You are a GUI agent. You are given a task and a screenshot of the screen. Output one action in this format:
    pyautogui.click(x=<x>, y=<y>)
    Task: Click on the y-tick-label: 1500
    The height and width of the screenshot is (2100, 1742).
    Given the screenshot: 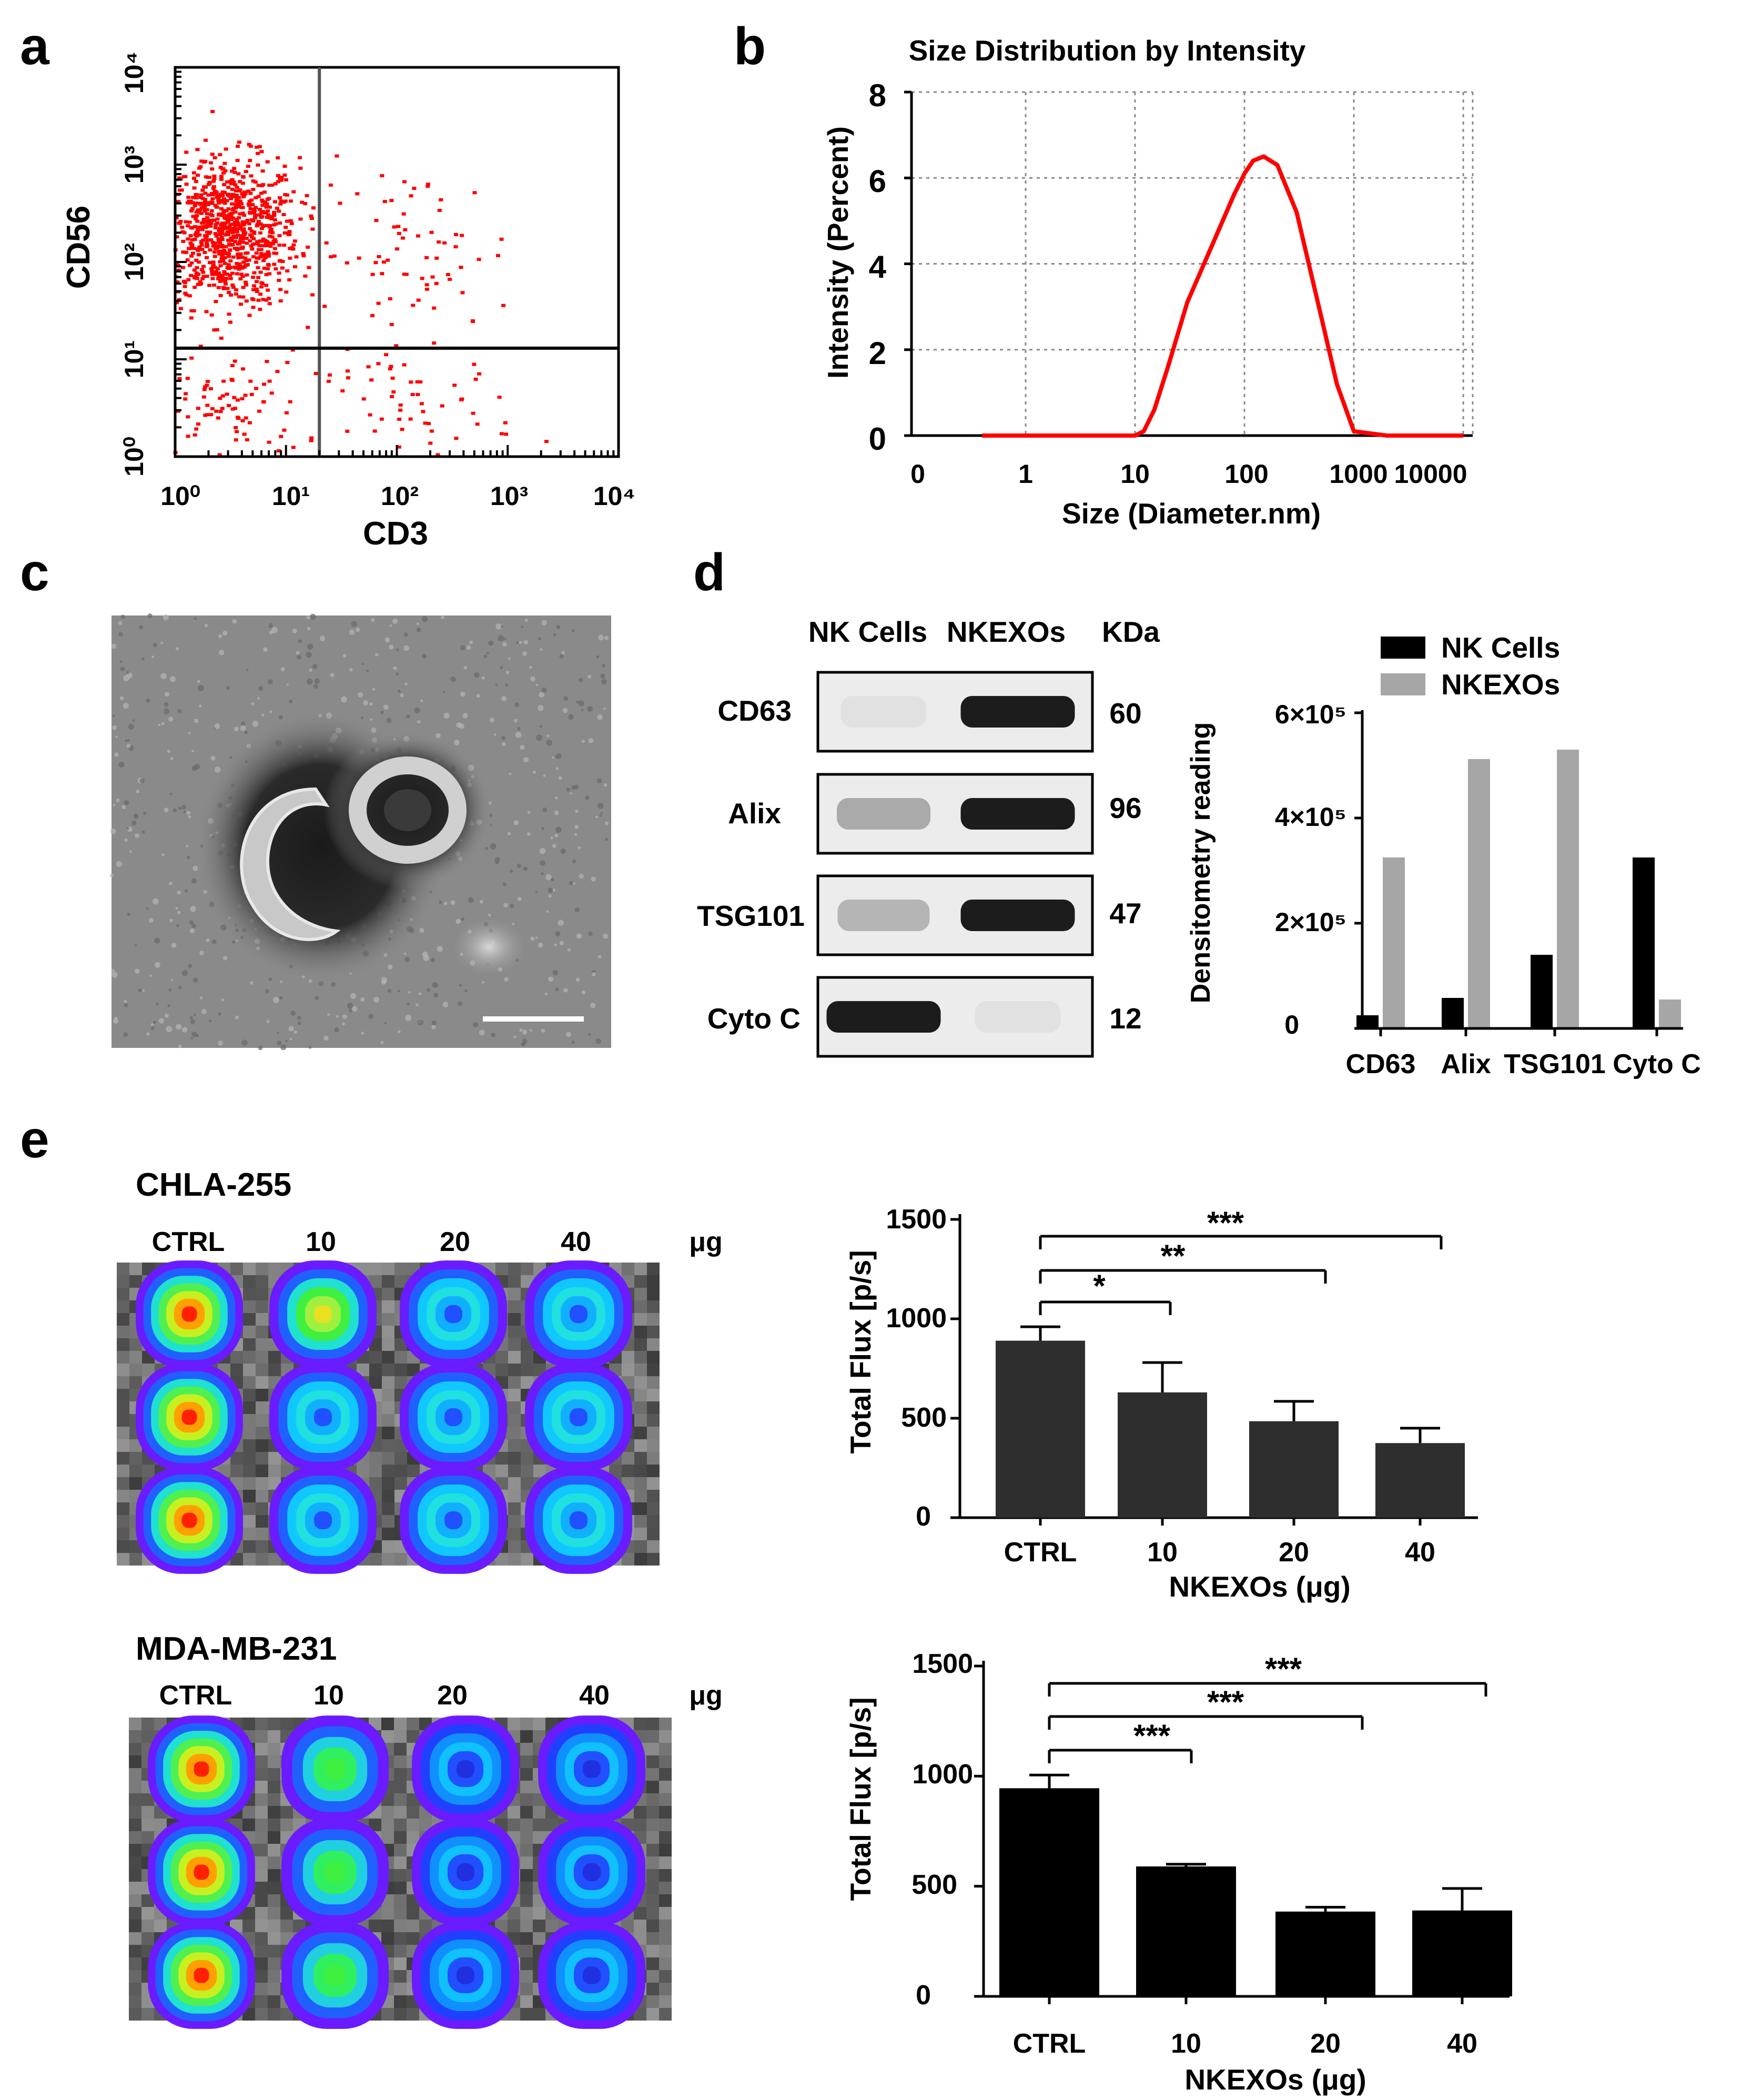 What is the action you would take?
    pyautogui.click(x=942, y=1664)
    